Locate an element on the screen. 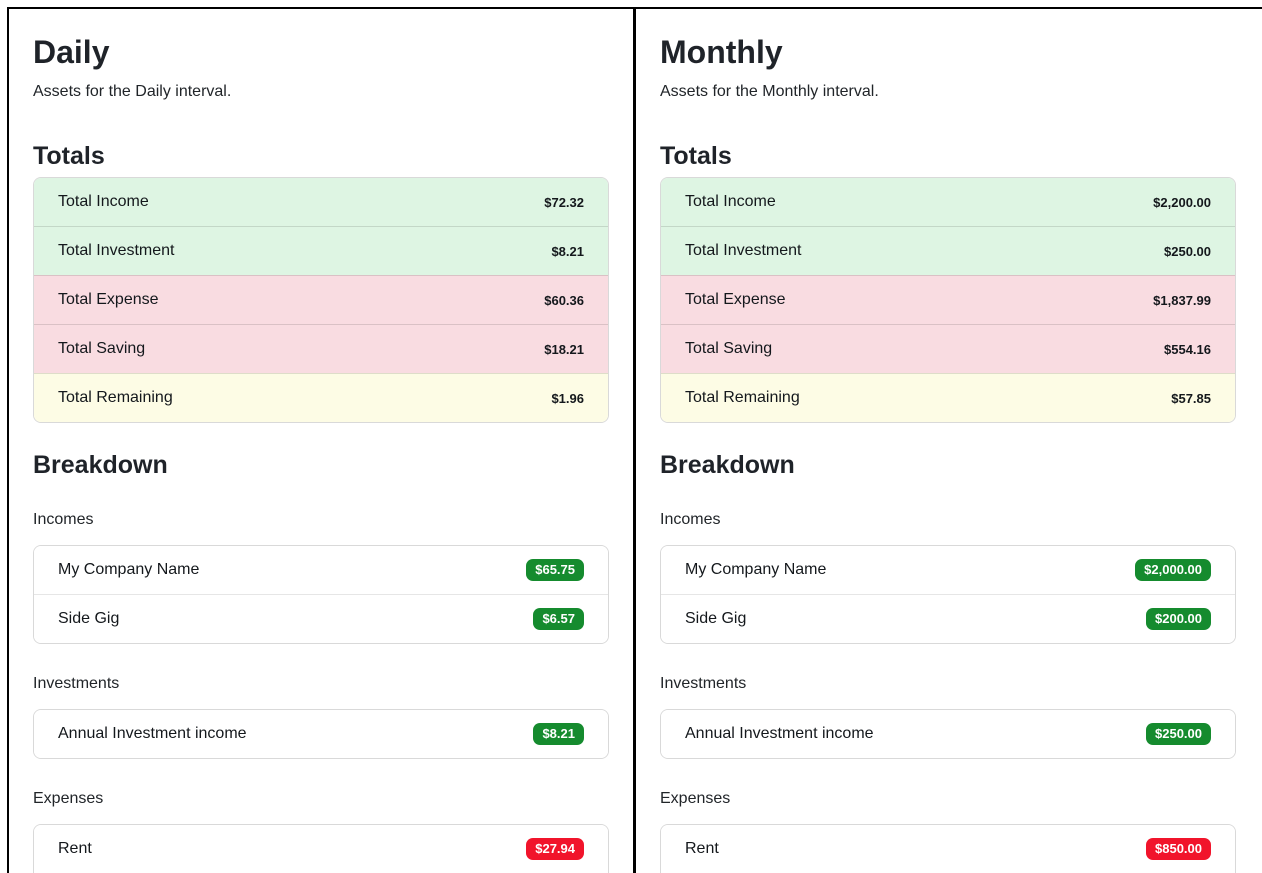 The width and height of the screenshot is (1262, 873). total-saving-row: Total Saving $554.16 is located at coordinates (948, 348).